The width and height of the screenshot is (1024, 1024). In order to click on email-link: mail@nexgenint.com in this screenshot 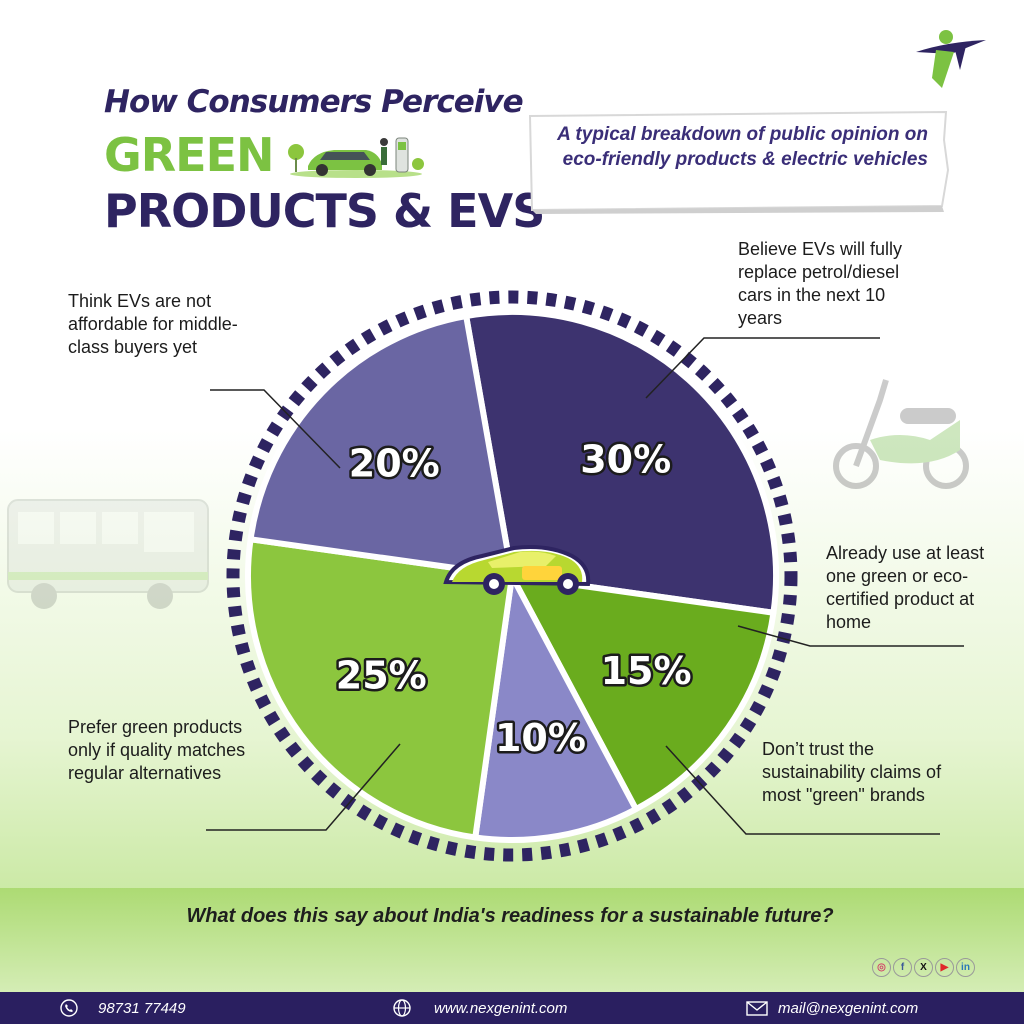, I will do `click(848, 1008)`.